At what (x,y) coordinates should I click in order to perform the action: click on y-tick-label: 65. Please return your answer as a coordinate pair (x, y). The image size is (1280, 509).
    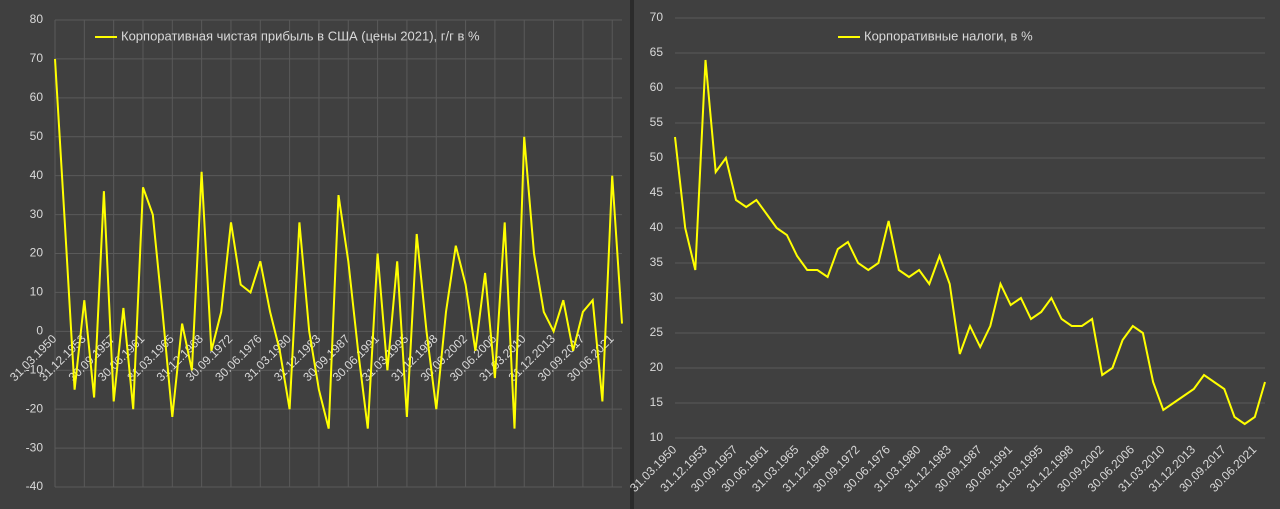
    Looking at the image, I should click on (657, 52).